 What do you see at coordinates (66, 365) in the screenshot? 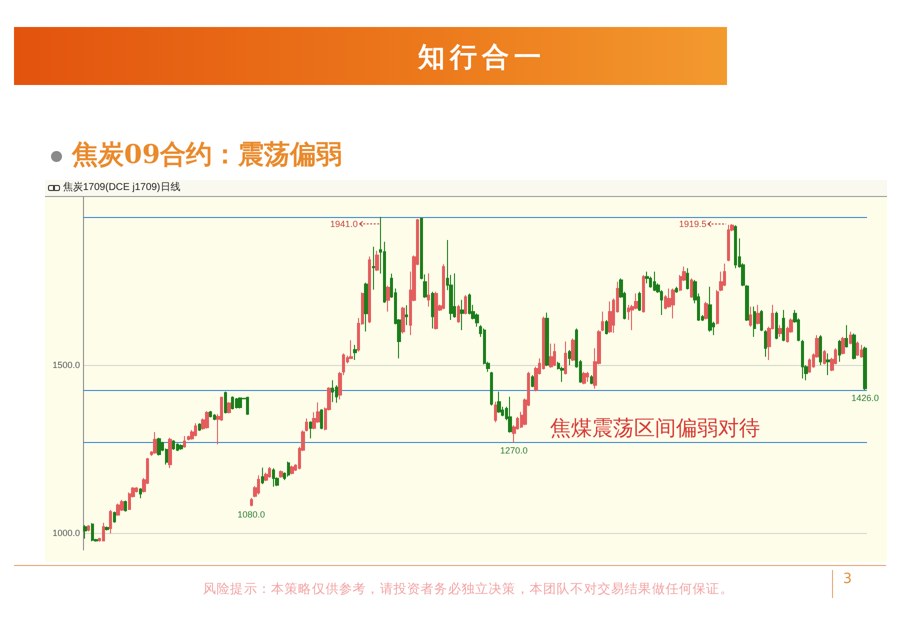
I see `y-tick-label: 1500.0` at bounding box center [66, 365].